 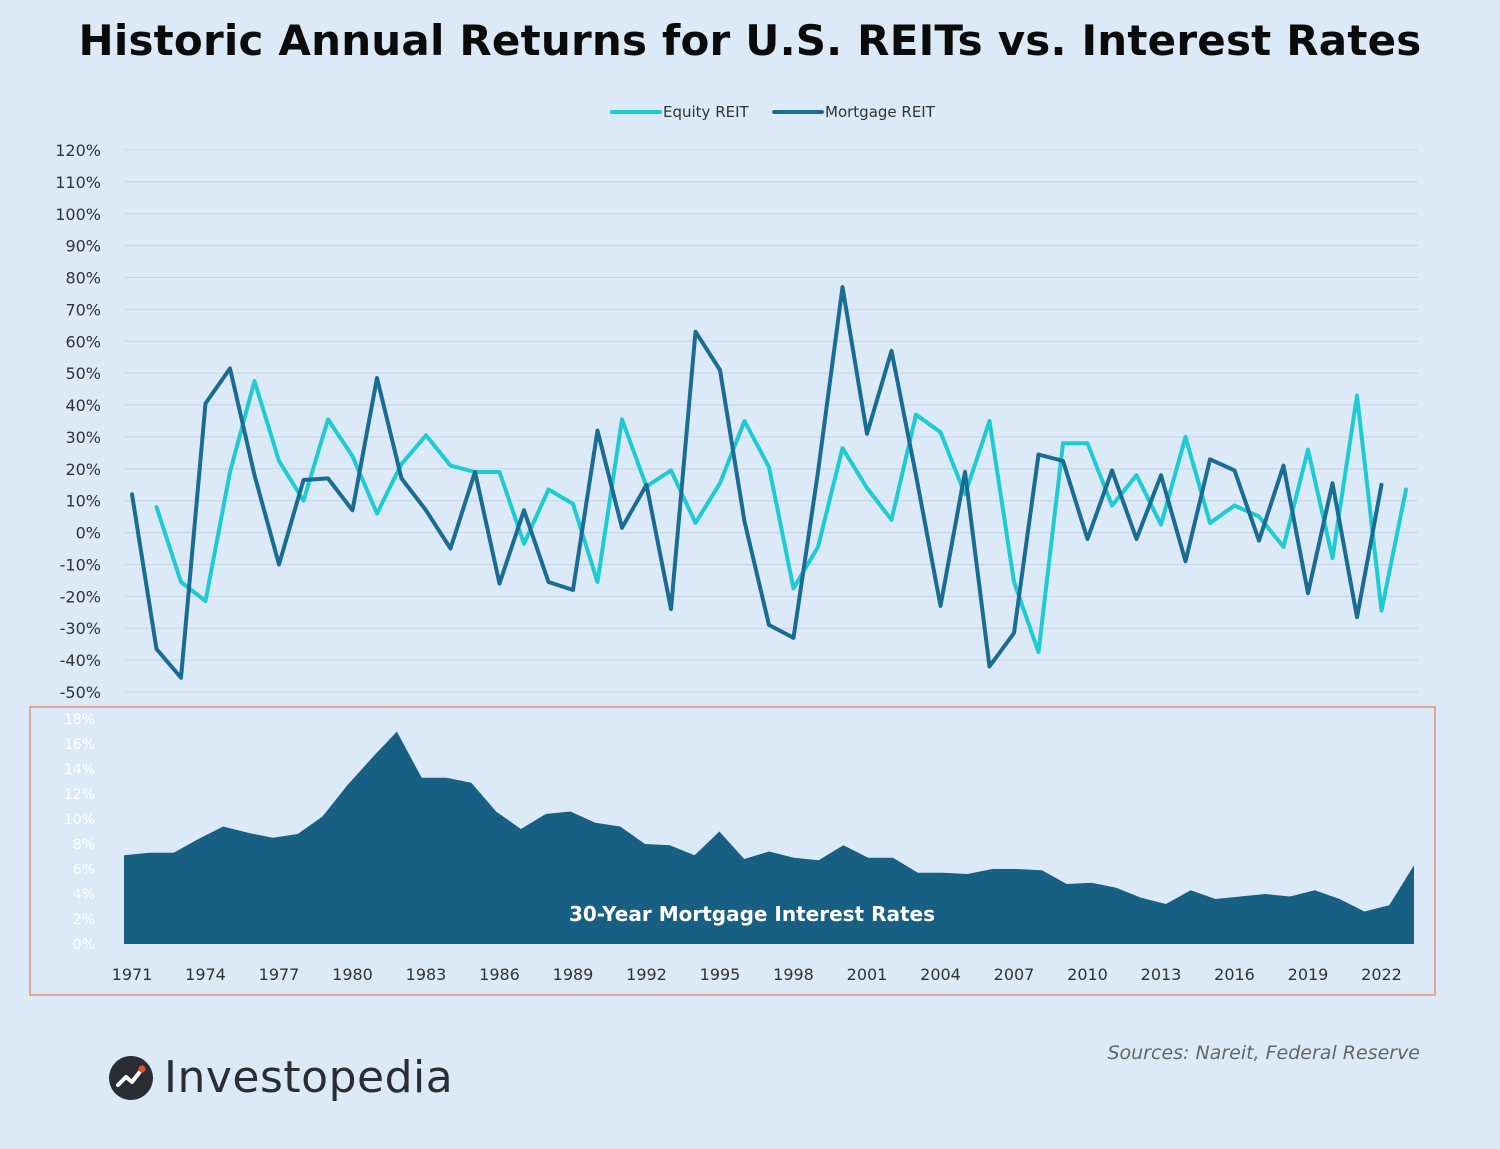 What do you see at coordinates (867, 974) in the screenshot?
I see `x-tick-label: 2001` at bounding box center [867, 974].